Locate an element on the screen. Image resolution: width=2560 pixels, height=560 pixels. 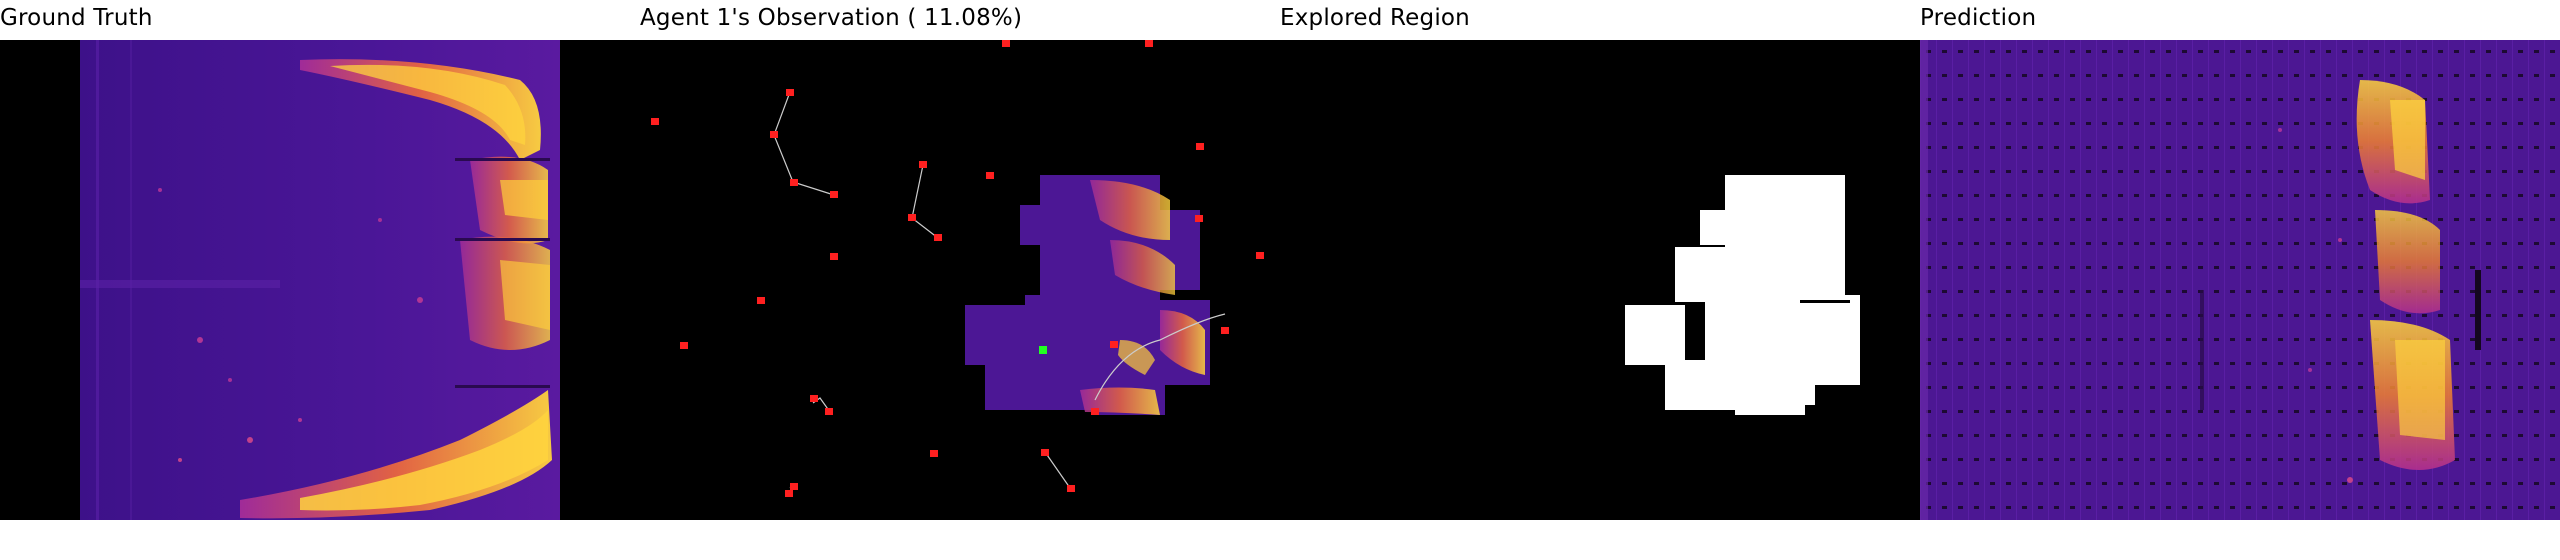
current-agent-marker is located at coordinates (1043, 350).